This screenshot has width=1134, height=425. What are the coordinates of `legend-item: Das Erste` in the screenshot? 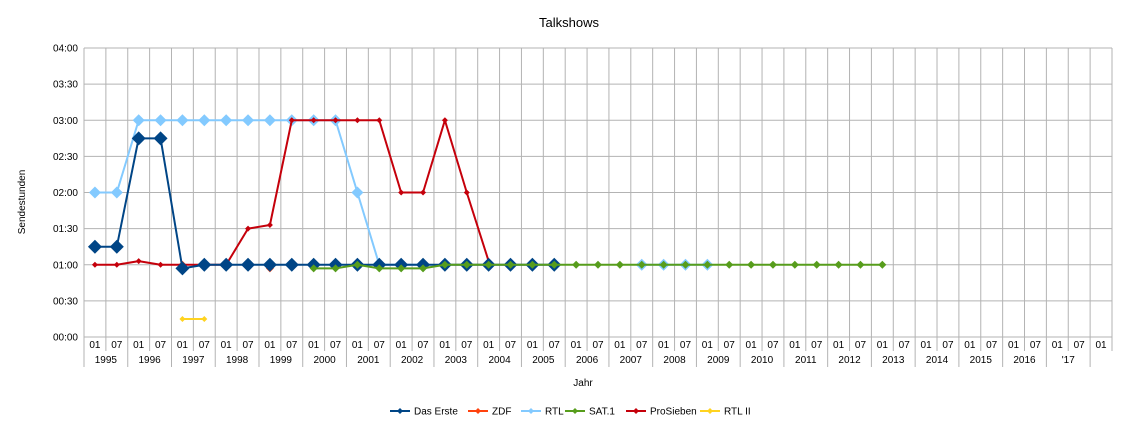 It's located at (424, 412).